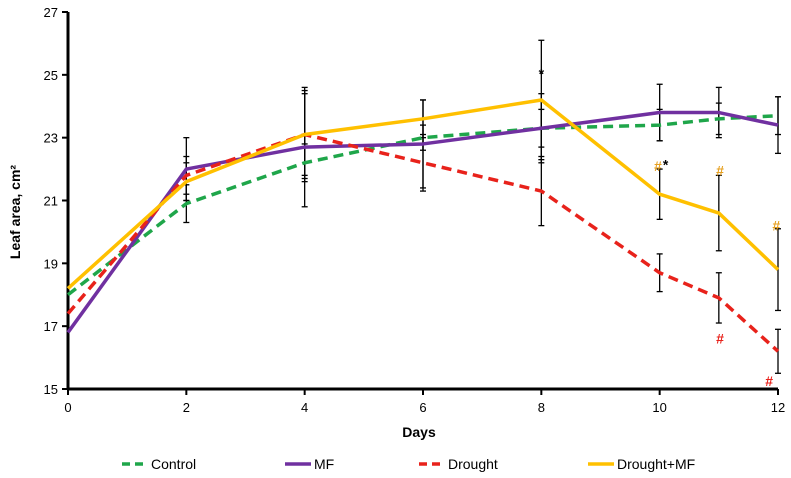 This screenshot has height=478, width=791. Describe the element at coordinates (51, 263) in the screenshot. I see `y-tick-label: 19` at that location.